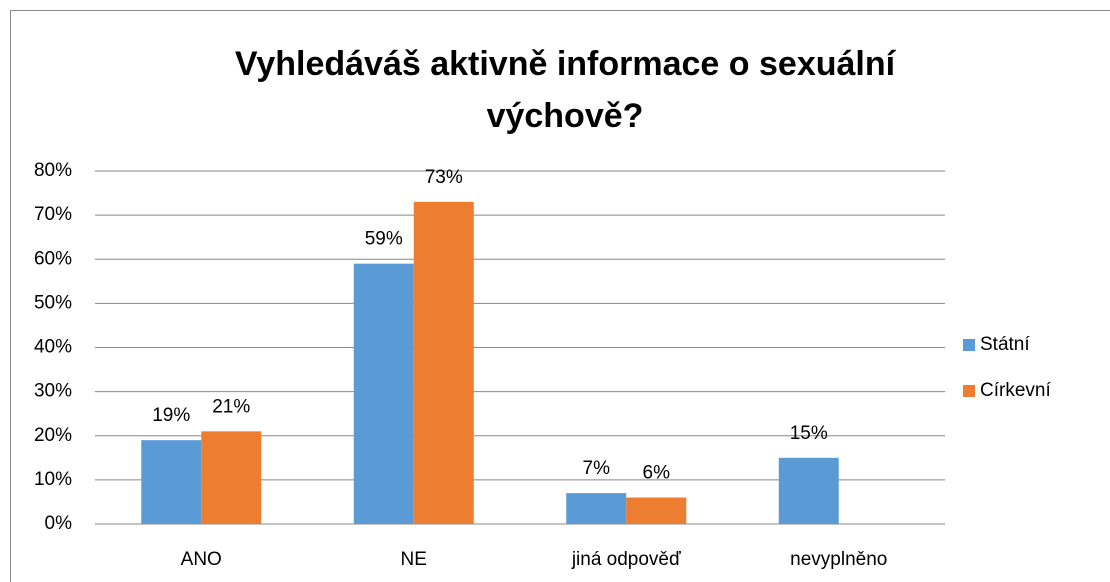 The width and height of the screenshot is (1110, 582). Describe the element at coordinates (53, 391) in the screenshot. I see `y-tick-label: 30%` at that location.